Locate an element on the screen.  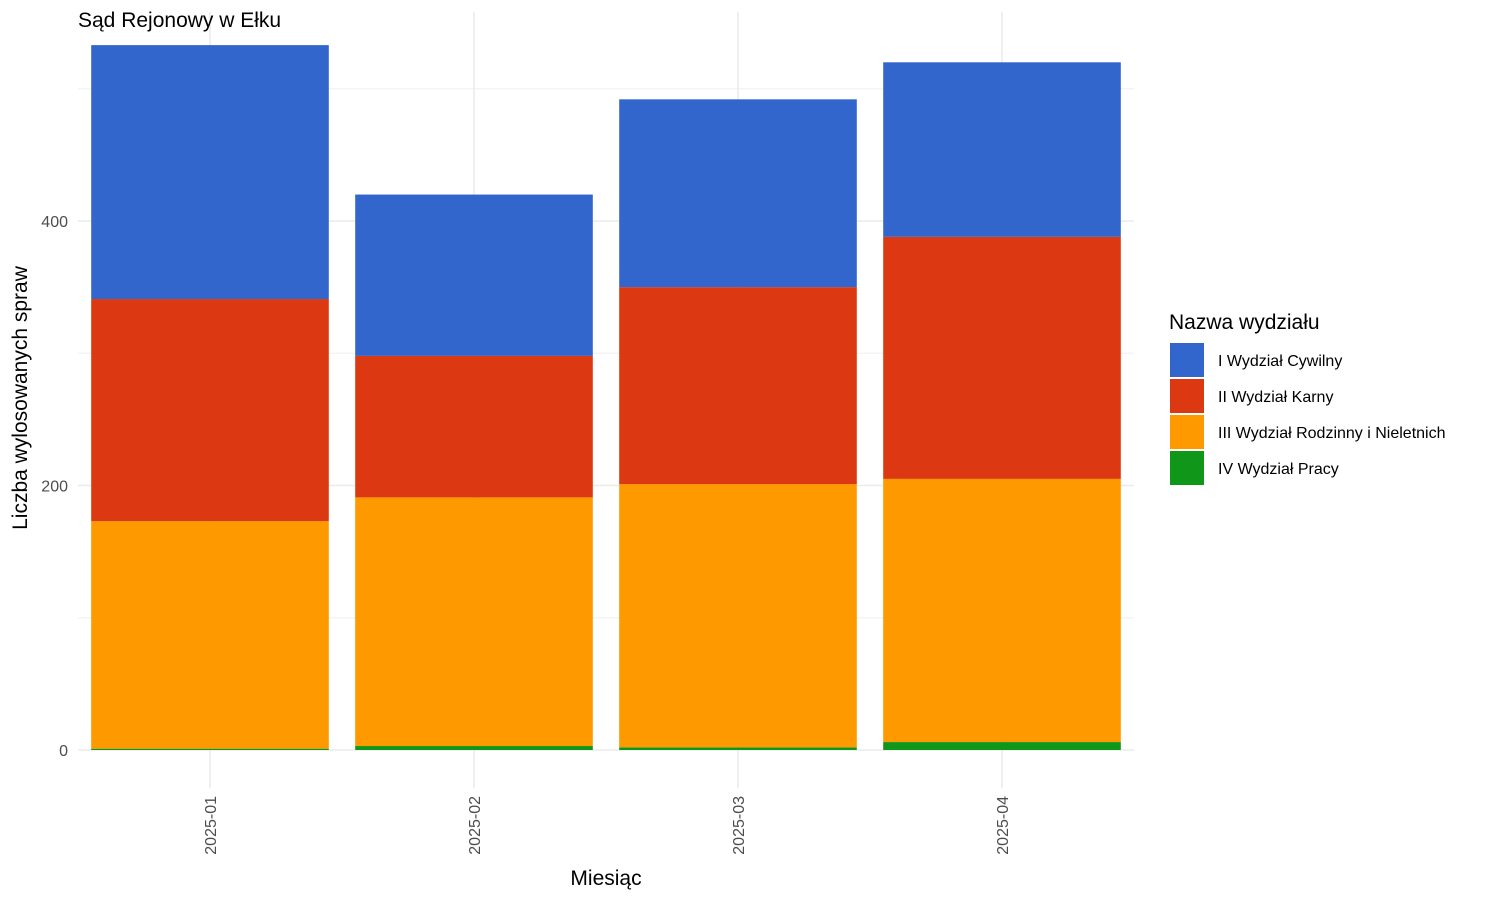
y-axis-title: Liczba wylosowanych spraw is located at coordinates (20, 397).